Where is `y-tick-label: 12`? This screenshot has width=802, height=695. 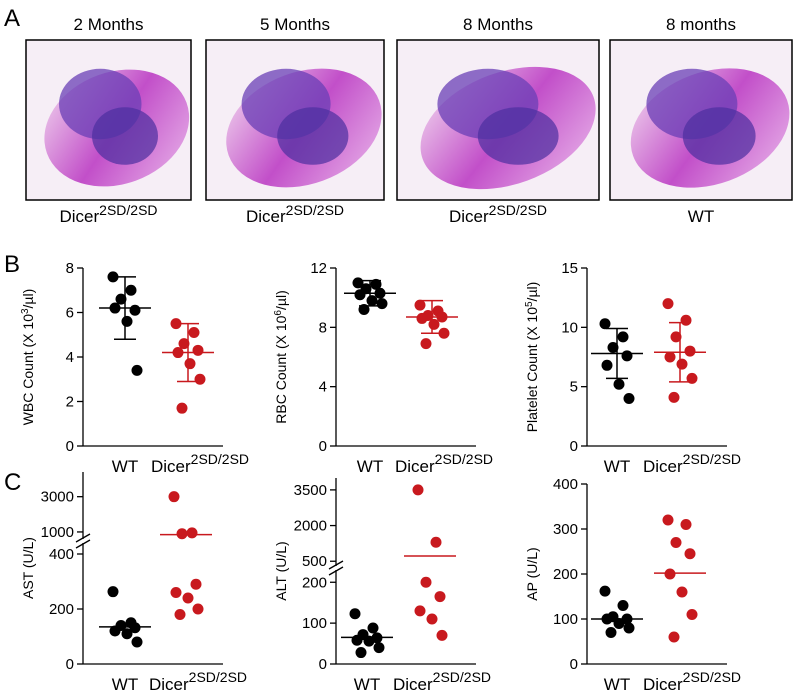 y-tick-label: 12 is located at coordinates (318, 268).